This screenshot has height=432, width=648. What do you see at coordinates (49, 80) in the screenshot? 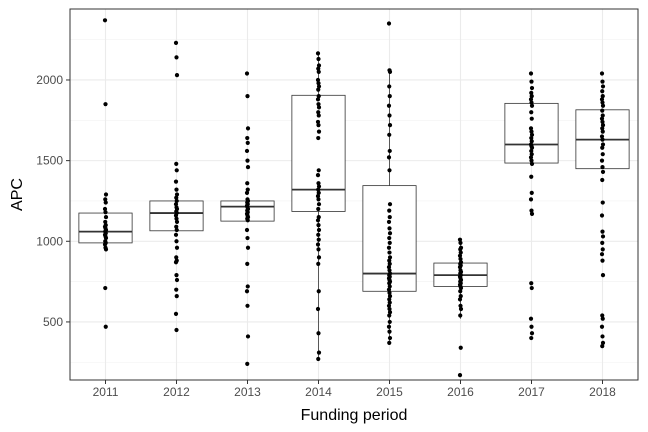
I see `y-tick-label: 2000` at bounding box center [49, 80].